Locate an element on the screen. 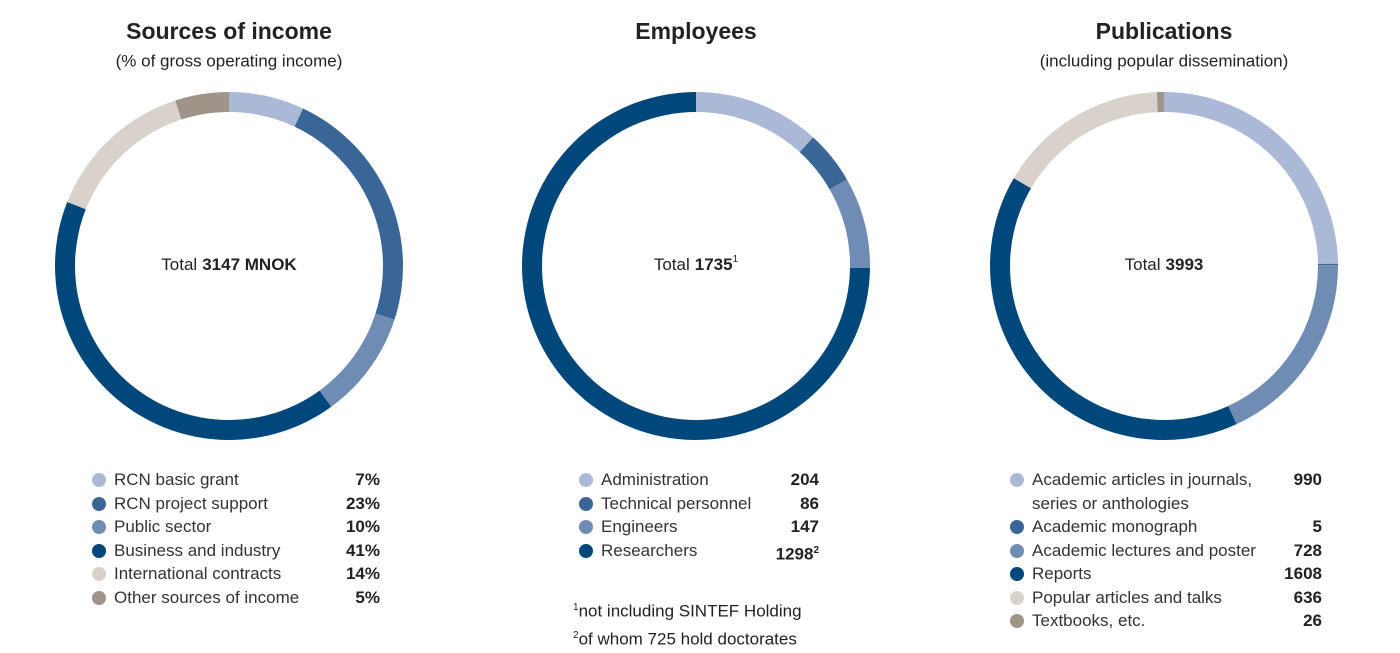 Image resolution: width=1400 pixels, height=653 pixels. legend-item: Reports 1608 is located at coordinates (1166, 574).